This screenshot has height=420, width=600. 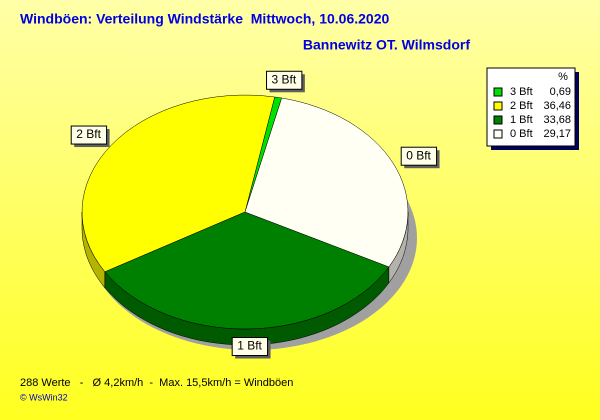 I want to click on chart-subtitle: Bannewitz OT. Wilmsdorf, so click(x=386, y=45).